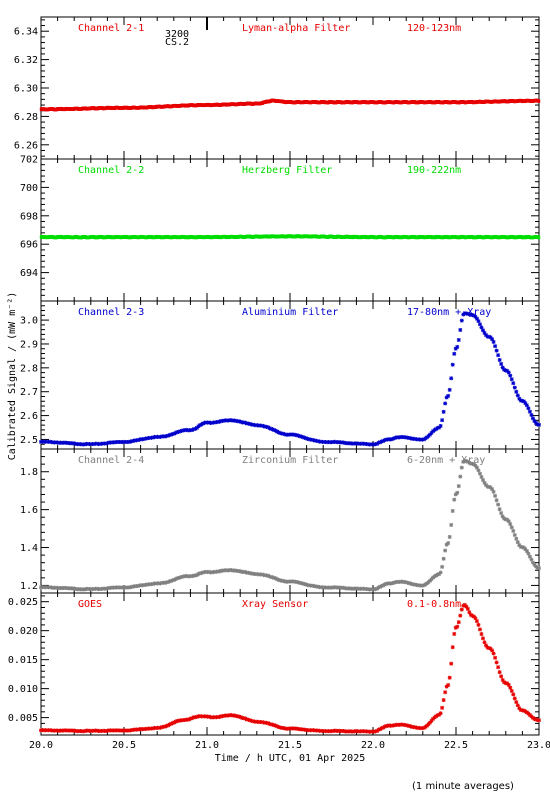 This screenshot has height=800, width=550. Describe the element at coordinates (23, 689) in the screenshot. I see `y-tick-label: 0.010` at that location.